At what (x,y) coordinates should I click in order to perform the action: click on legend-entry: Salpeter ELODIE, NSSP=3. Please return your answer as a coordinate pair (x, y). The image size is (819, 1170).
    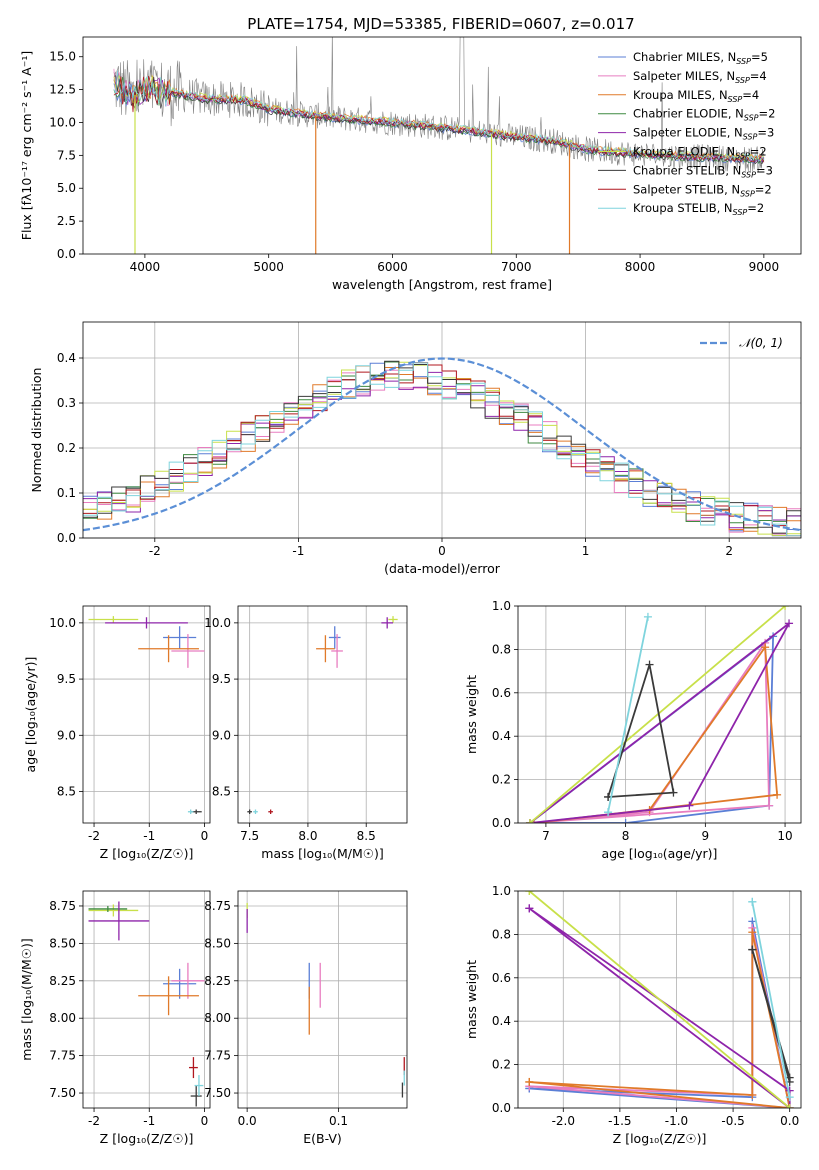
    Looking at the image, I should click on (703, 134).